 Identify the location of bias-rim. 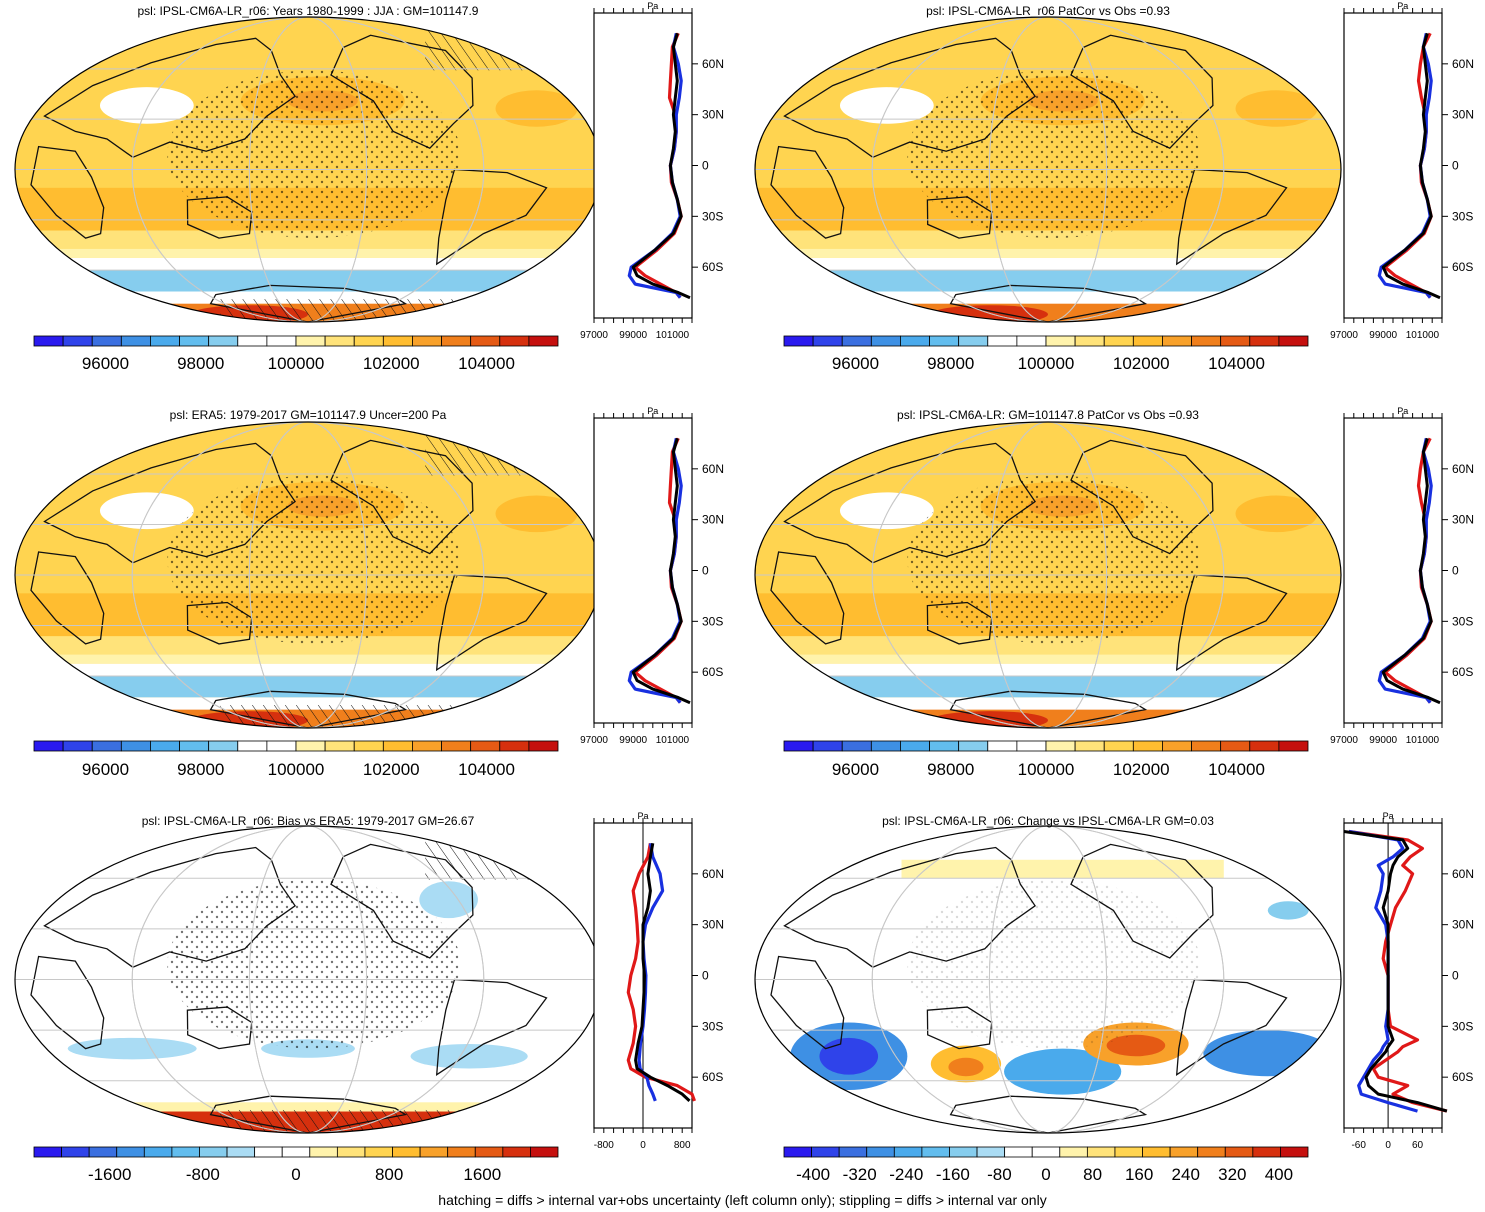
(308, 1107).